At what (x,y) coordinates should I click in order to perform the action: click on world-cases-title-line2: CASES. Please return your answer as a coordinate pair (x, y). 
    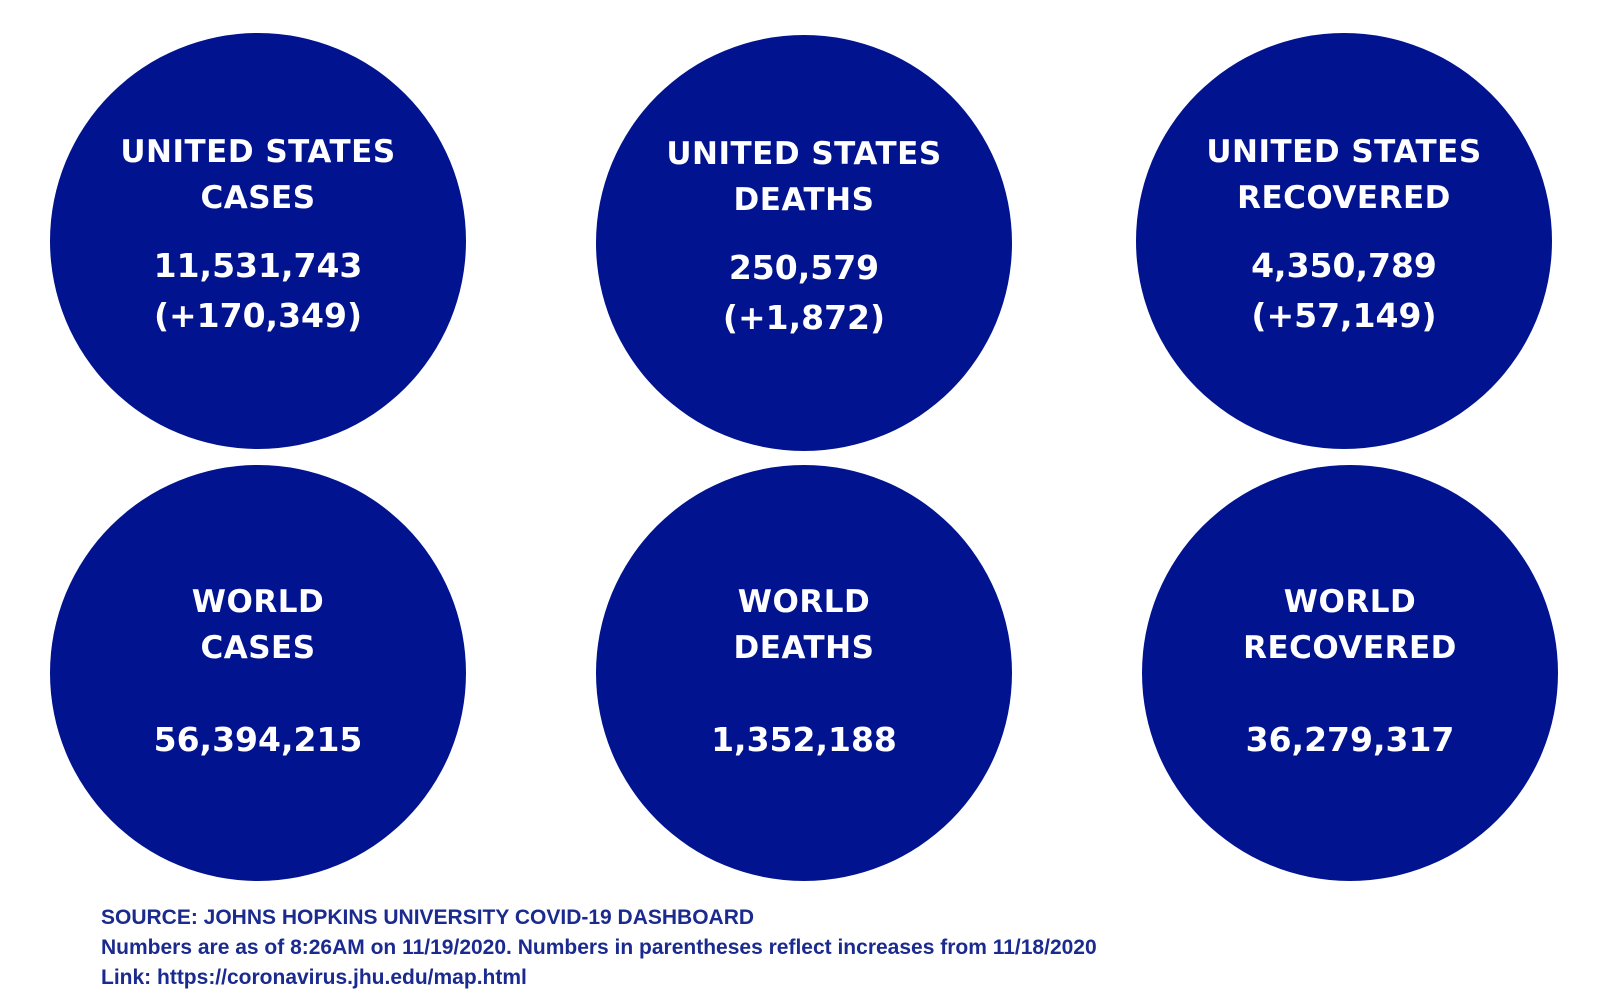
    Looking at the image, I should click on (258, 648).